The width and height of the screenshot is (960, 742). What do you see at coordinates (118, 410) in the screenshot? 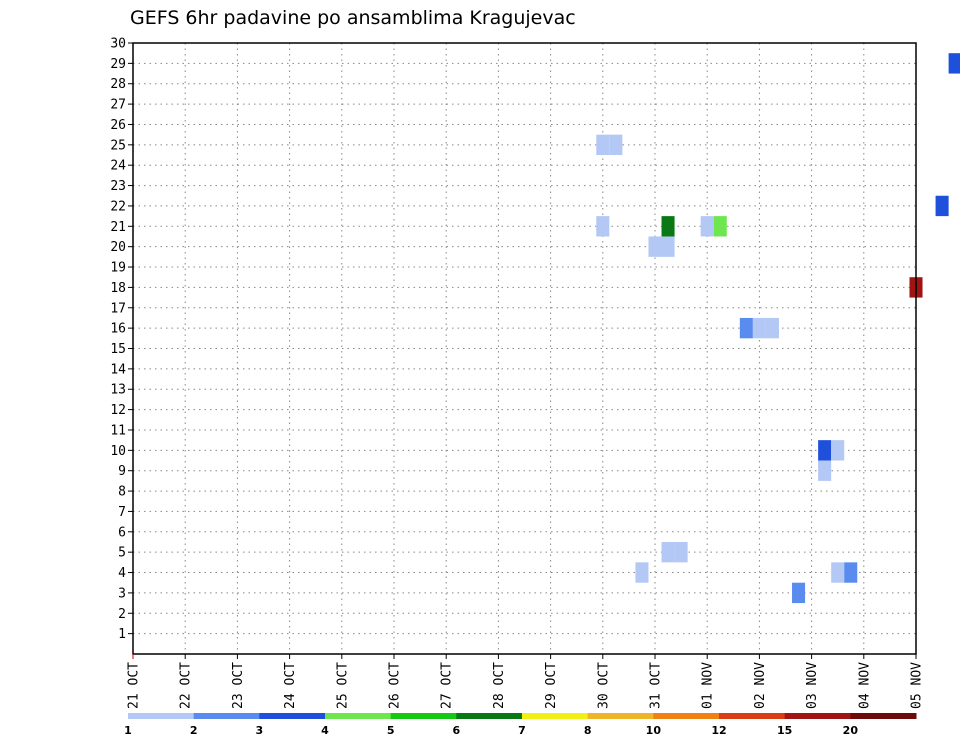
I see `y-tick-label: 12` at bounding box center [118, 410].